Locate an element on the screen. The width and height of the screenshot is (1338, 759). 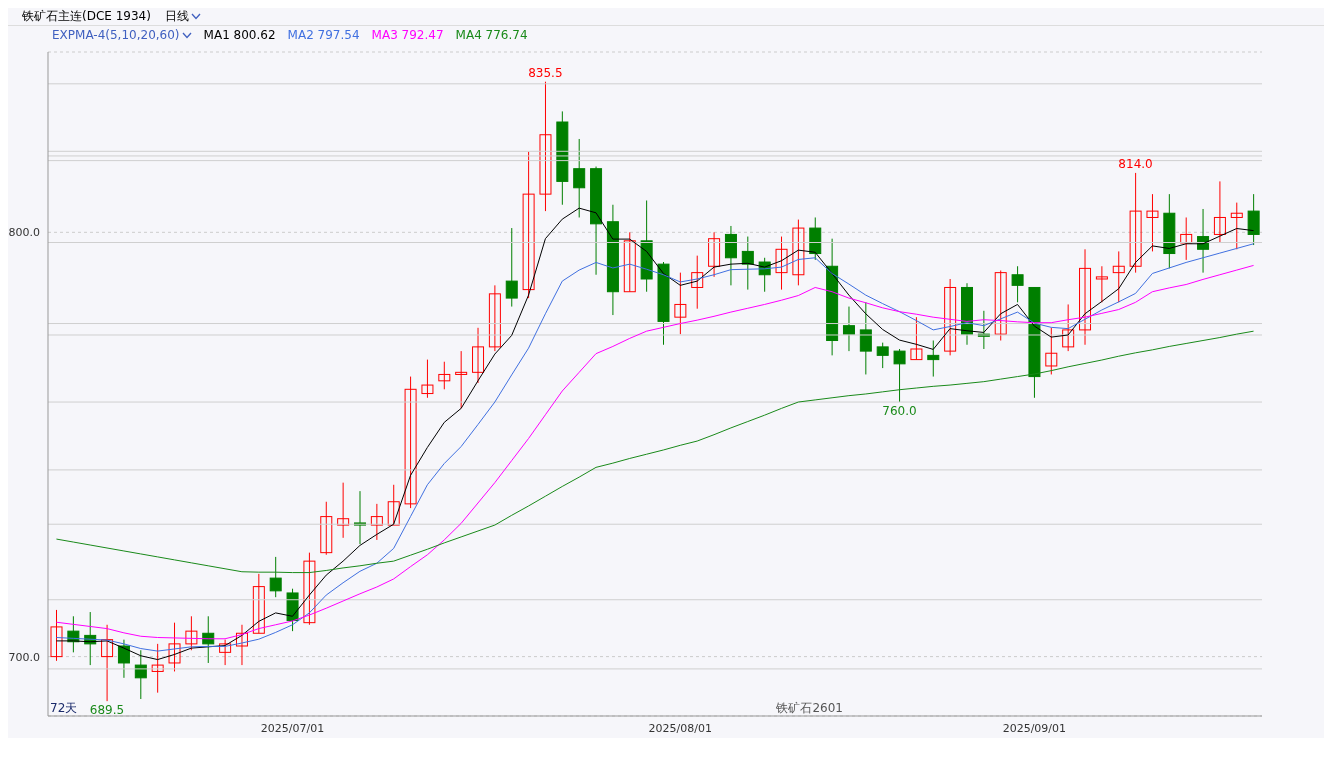
text: MA1 800.62 is located at coordinates (239, 35).